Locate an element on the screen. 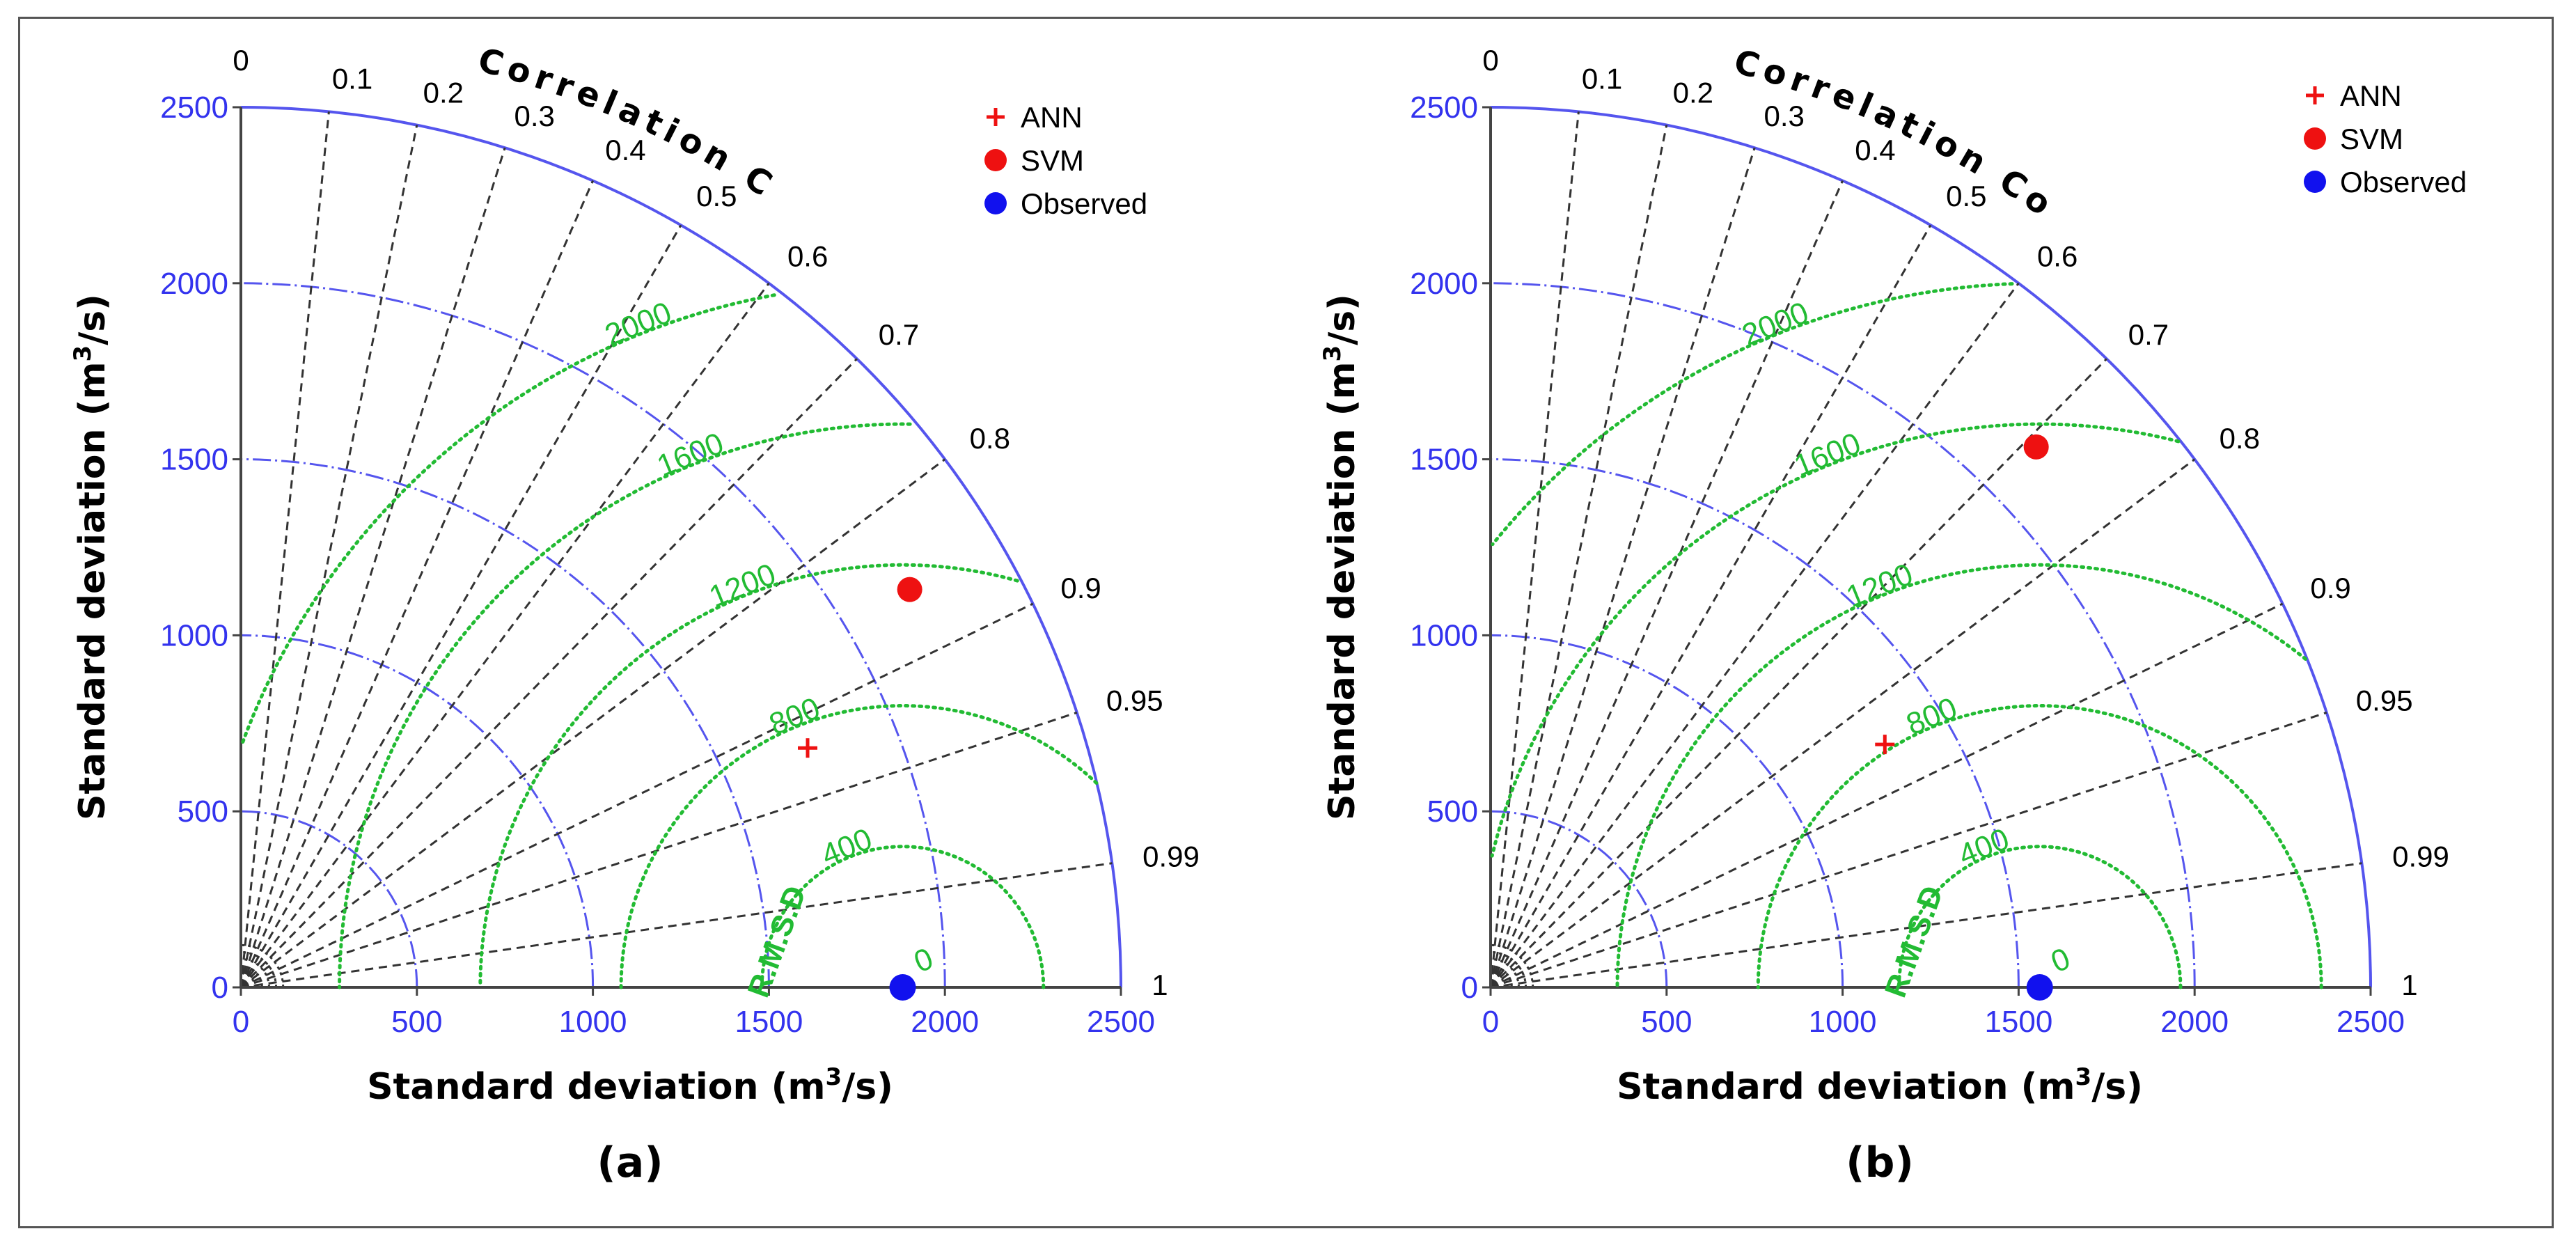 The width and height of the screenshot is (2576, 1245). legend-ann-label: ANN is located at coordinates (2371, 95).